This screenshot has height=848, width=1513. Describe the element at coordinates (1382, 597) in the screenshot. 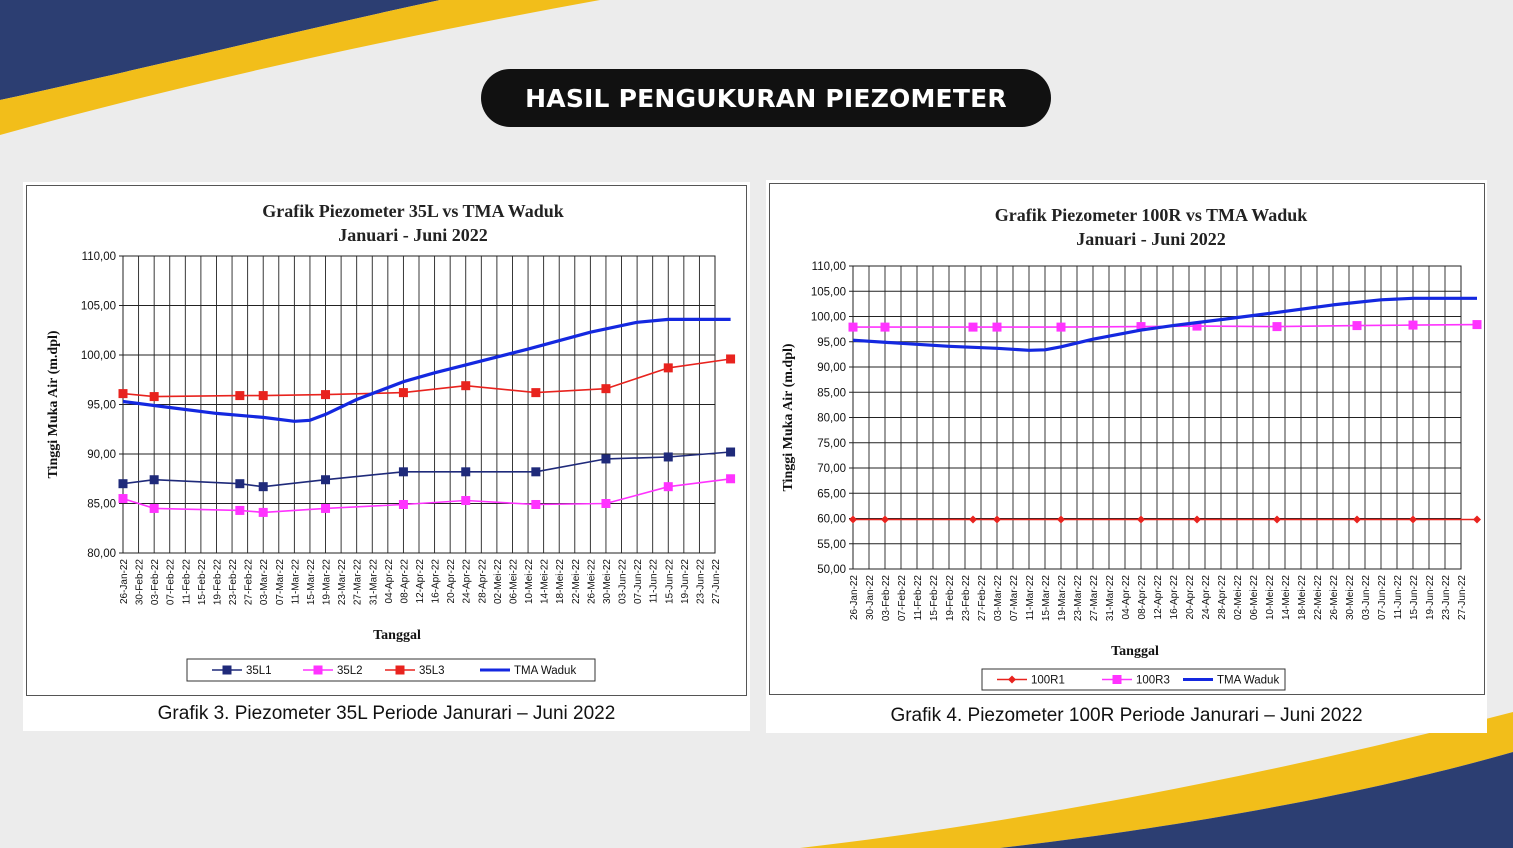

I see `x-tick-label: 07-Jun-22` at that location.